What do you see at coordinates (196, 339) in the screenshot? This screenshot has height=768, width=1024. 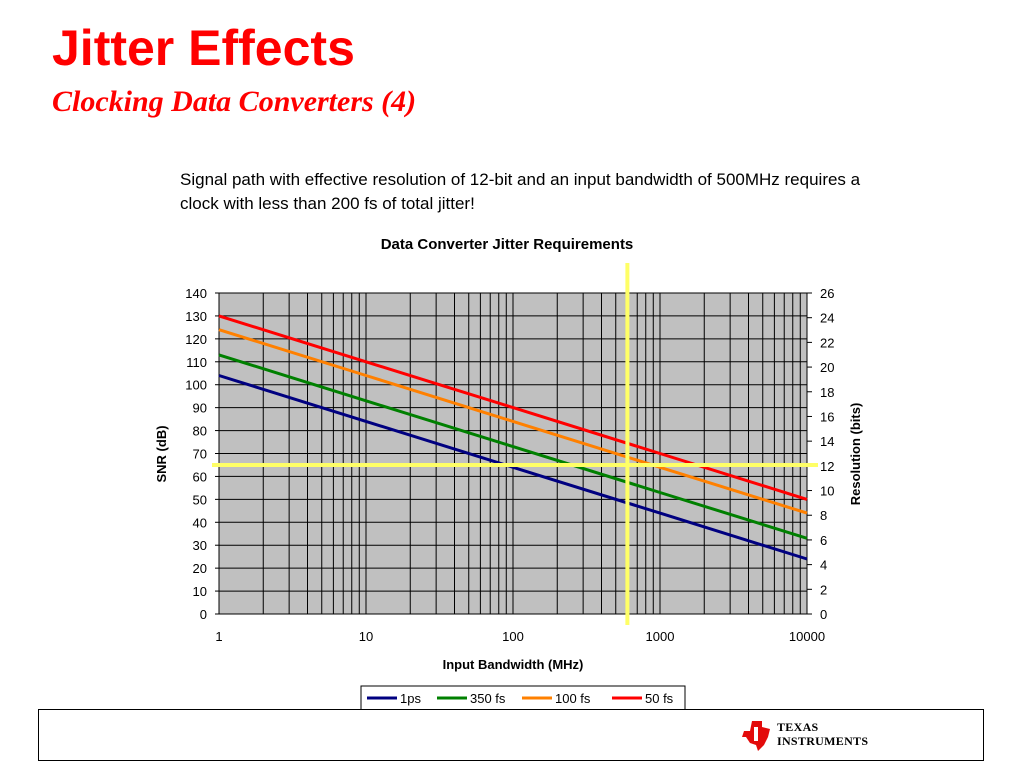 I see `y-tick-label: 120` at bounding box center [196, 339].